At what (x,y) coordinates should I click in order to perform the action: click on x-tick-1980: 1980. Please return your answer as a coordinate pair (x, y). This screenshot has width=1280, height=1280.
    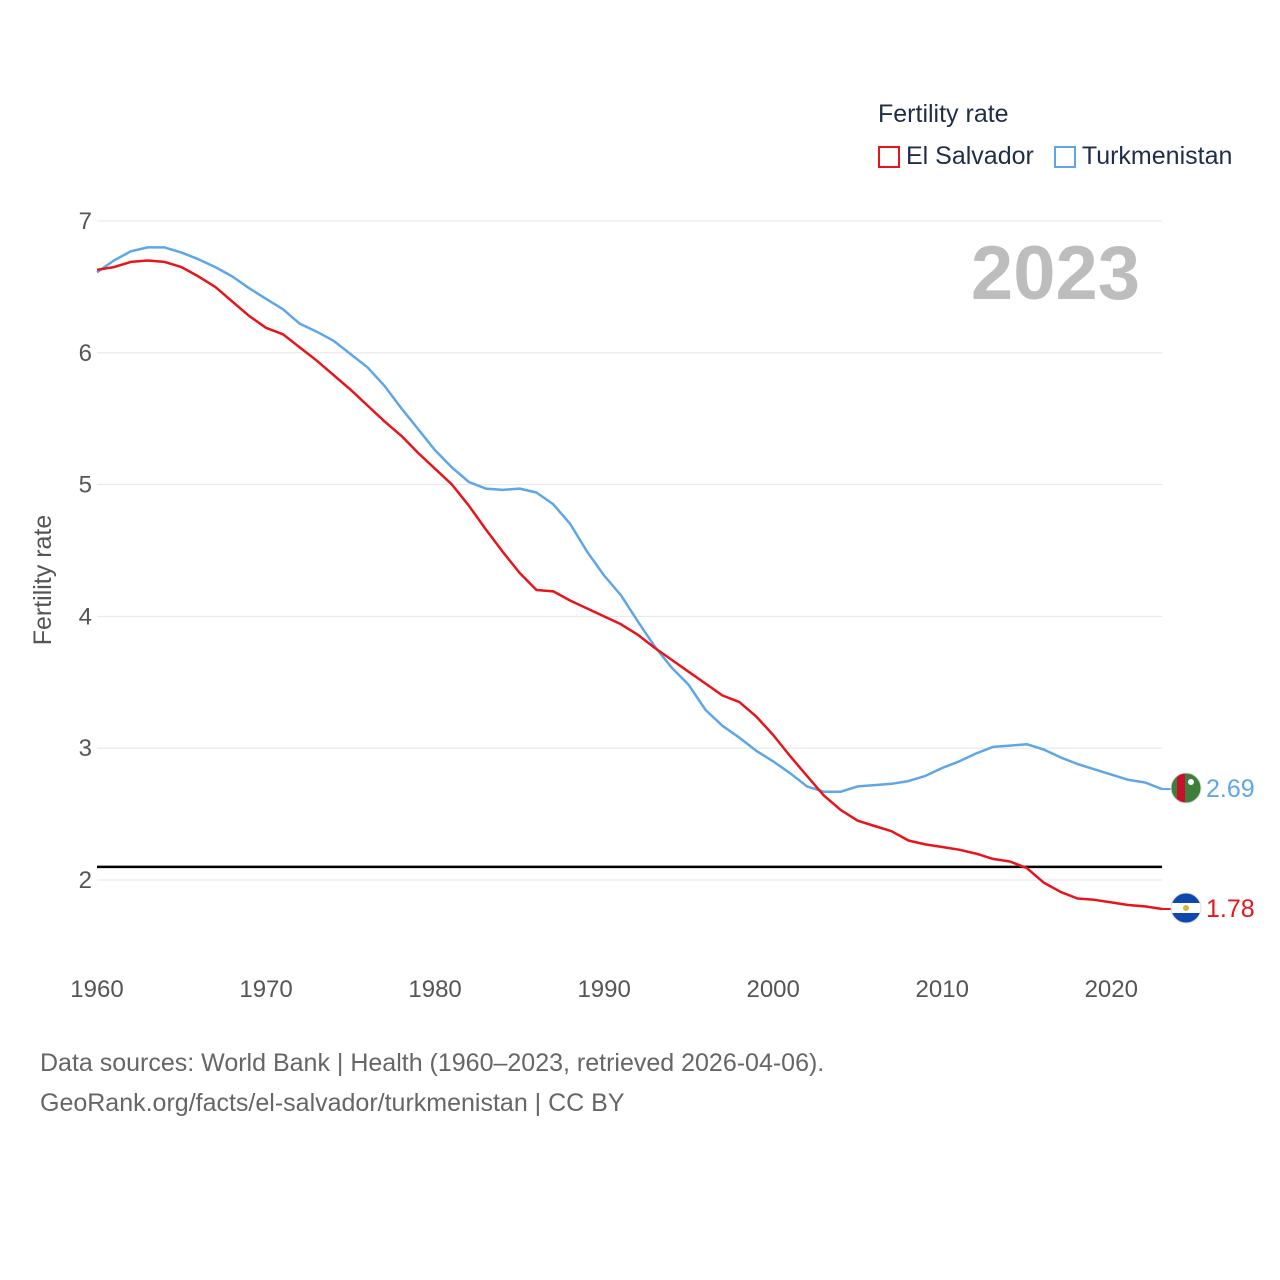
    Looking at the image, I should click on (434, 989).